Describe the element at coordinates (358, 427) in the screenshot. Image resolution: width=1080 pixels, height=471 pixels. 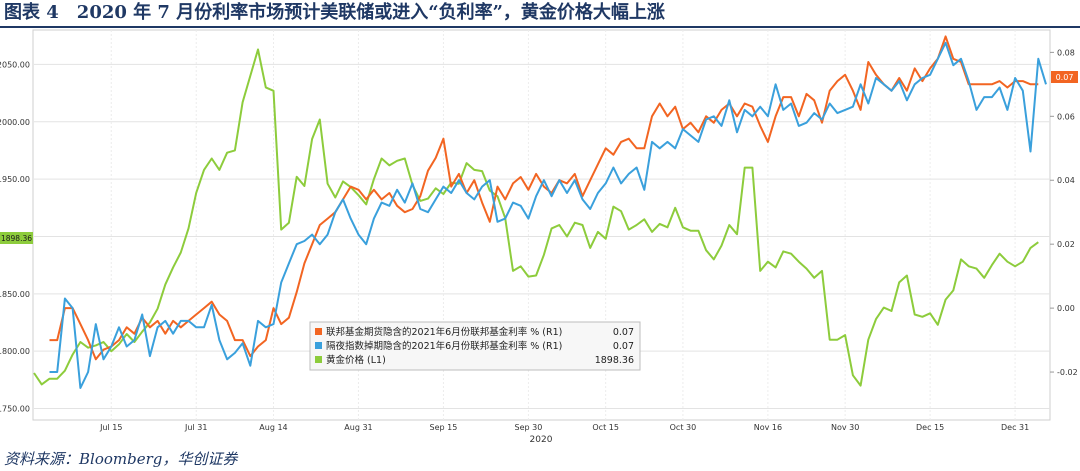
I see `x-tick-label: Aug 31` at that location.